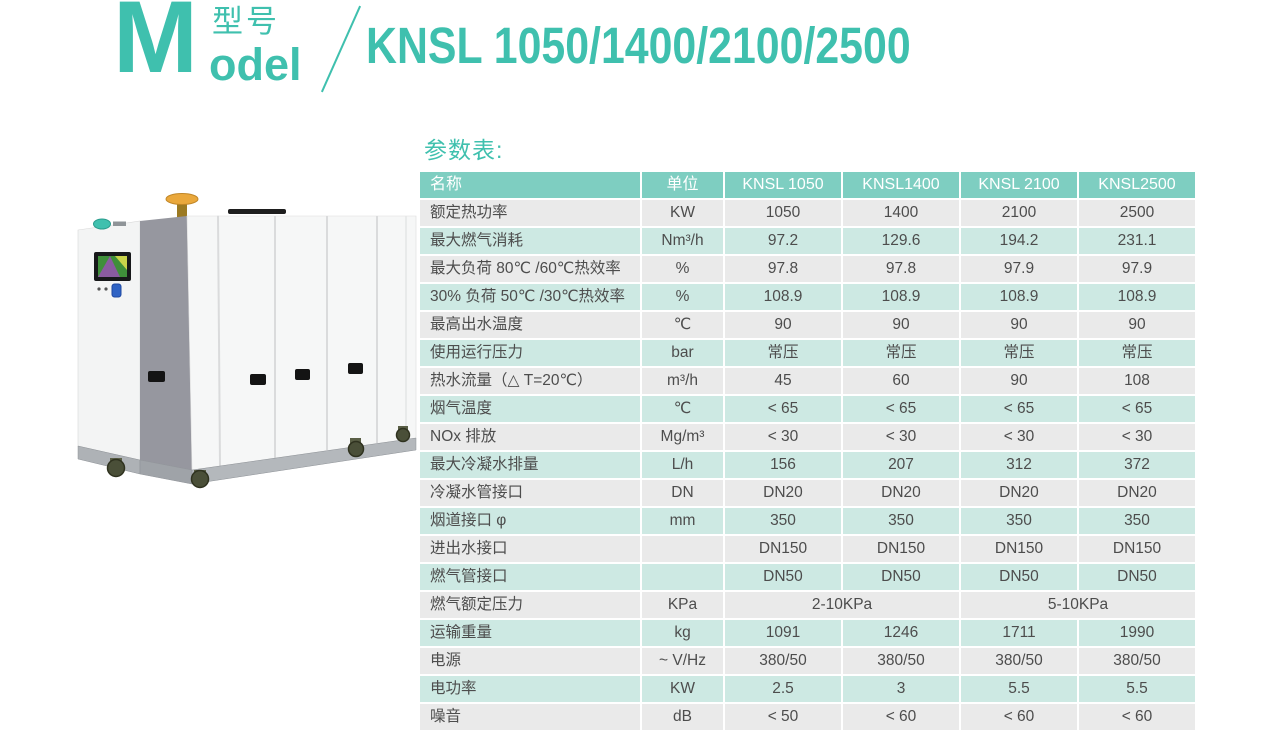 The height and width of the screenshot is (740, 1287). What do you see at coordinates (247, 341) in the screenshot?
I see `product-image` at bounding box center [247, 341].